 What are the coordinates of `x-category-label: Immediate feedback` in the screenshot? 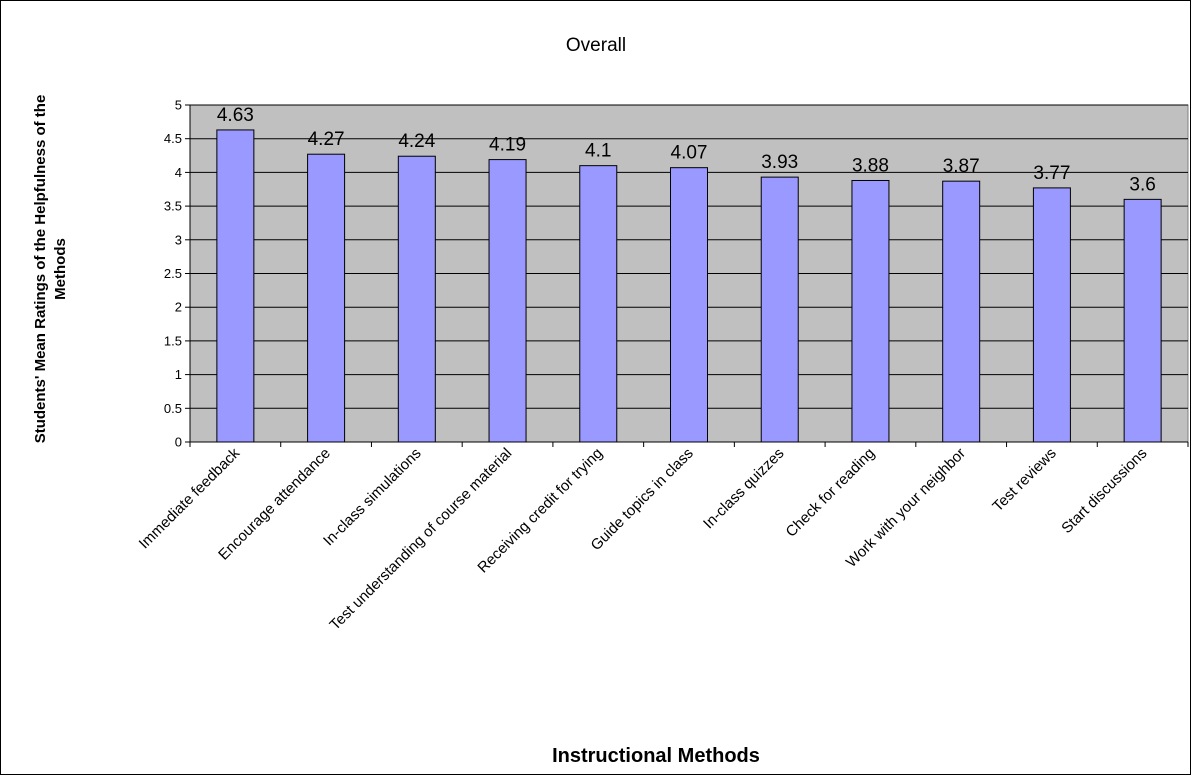 It's located at (190, 498).